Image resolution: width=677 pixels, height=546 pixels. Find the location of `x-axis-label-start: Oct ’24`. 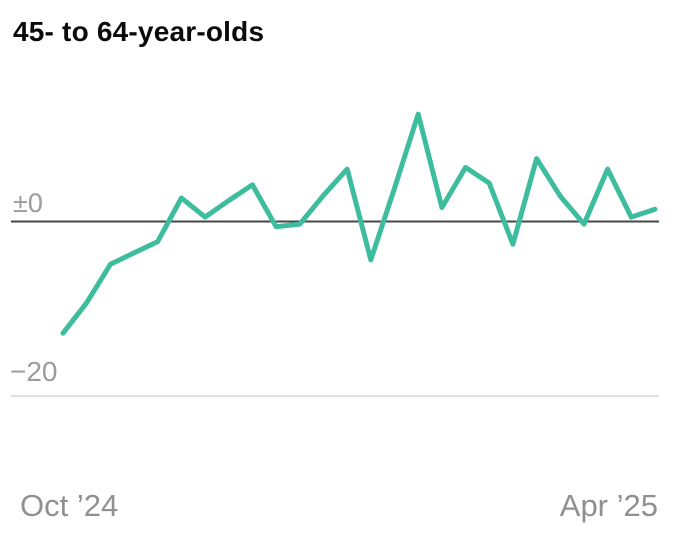

x-axis-label-start: Oct ’24 is located at coordinates (69, 505).